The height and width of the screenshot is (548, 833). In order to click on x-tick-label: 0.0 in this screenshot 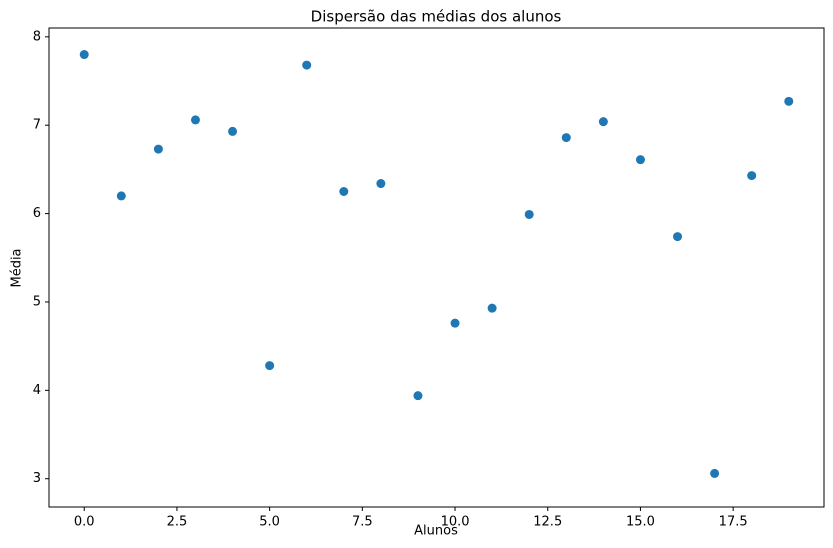, I will do `click(84, 522)`.